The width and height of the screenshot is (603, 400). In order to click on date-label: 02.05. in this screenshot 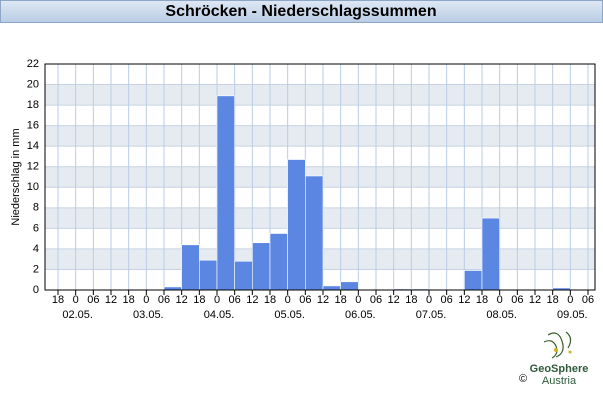, I will do `click(77, 315)`.